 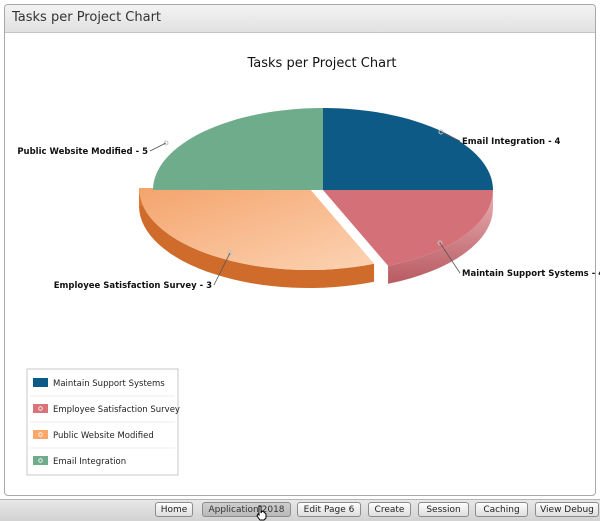 I want to click on slice-data-label: Email Integration - 4, so click(x=511, y=142).